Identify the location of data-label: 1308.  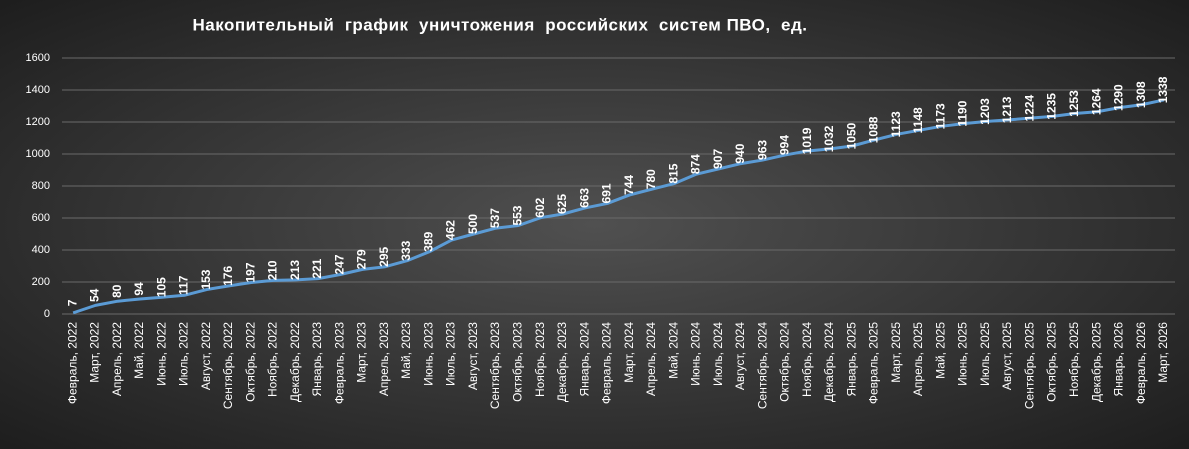
(1141, 94).